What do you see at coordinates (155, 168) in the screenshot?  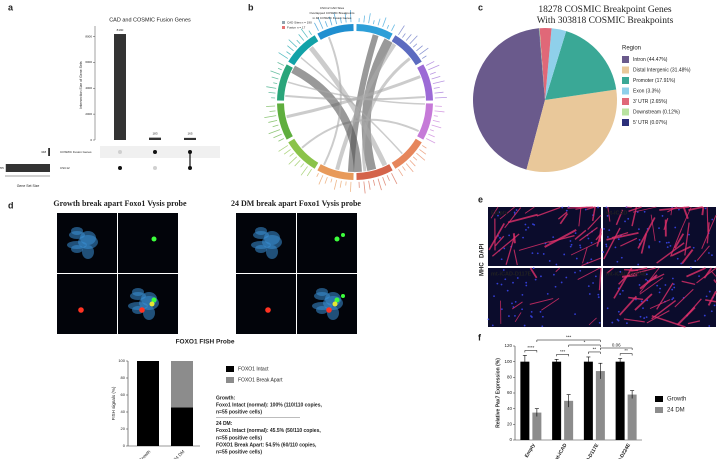 I see `matrix-dot` at bounding box center [155, 168].